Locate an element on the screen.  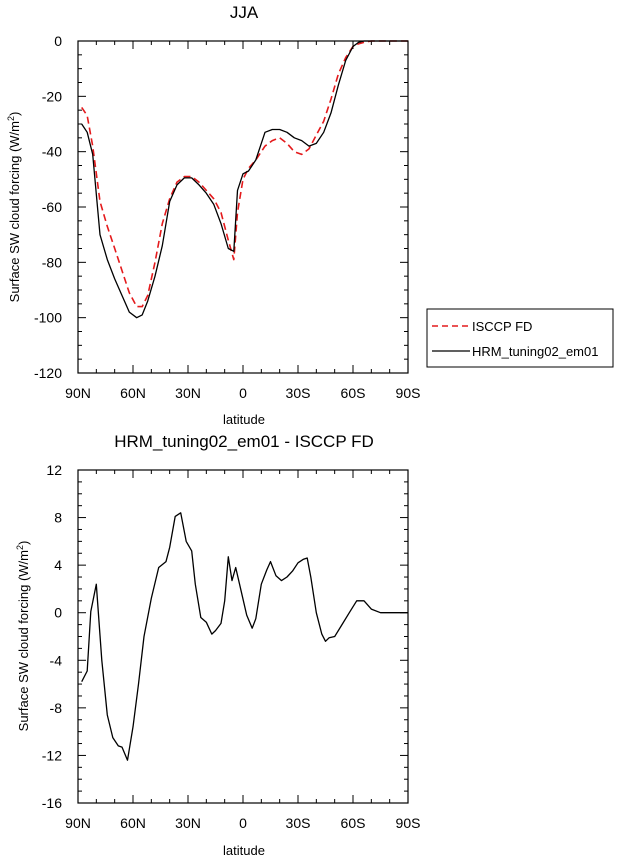
top-x-tick-label: 30N is located at coordinates (188, 393).